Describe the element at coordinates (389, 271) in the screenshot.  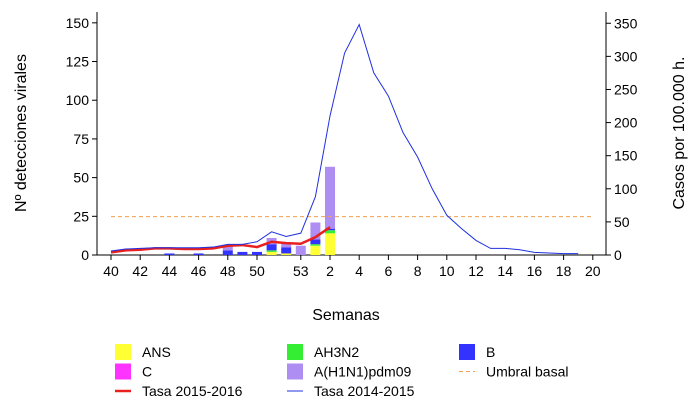
I see `x-tick-label: 6` at that location.